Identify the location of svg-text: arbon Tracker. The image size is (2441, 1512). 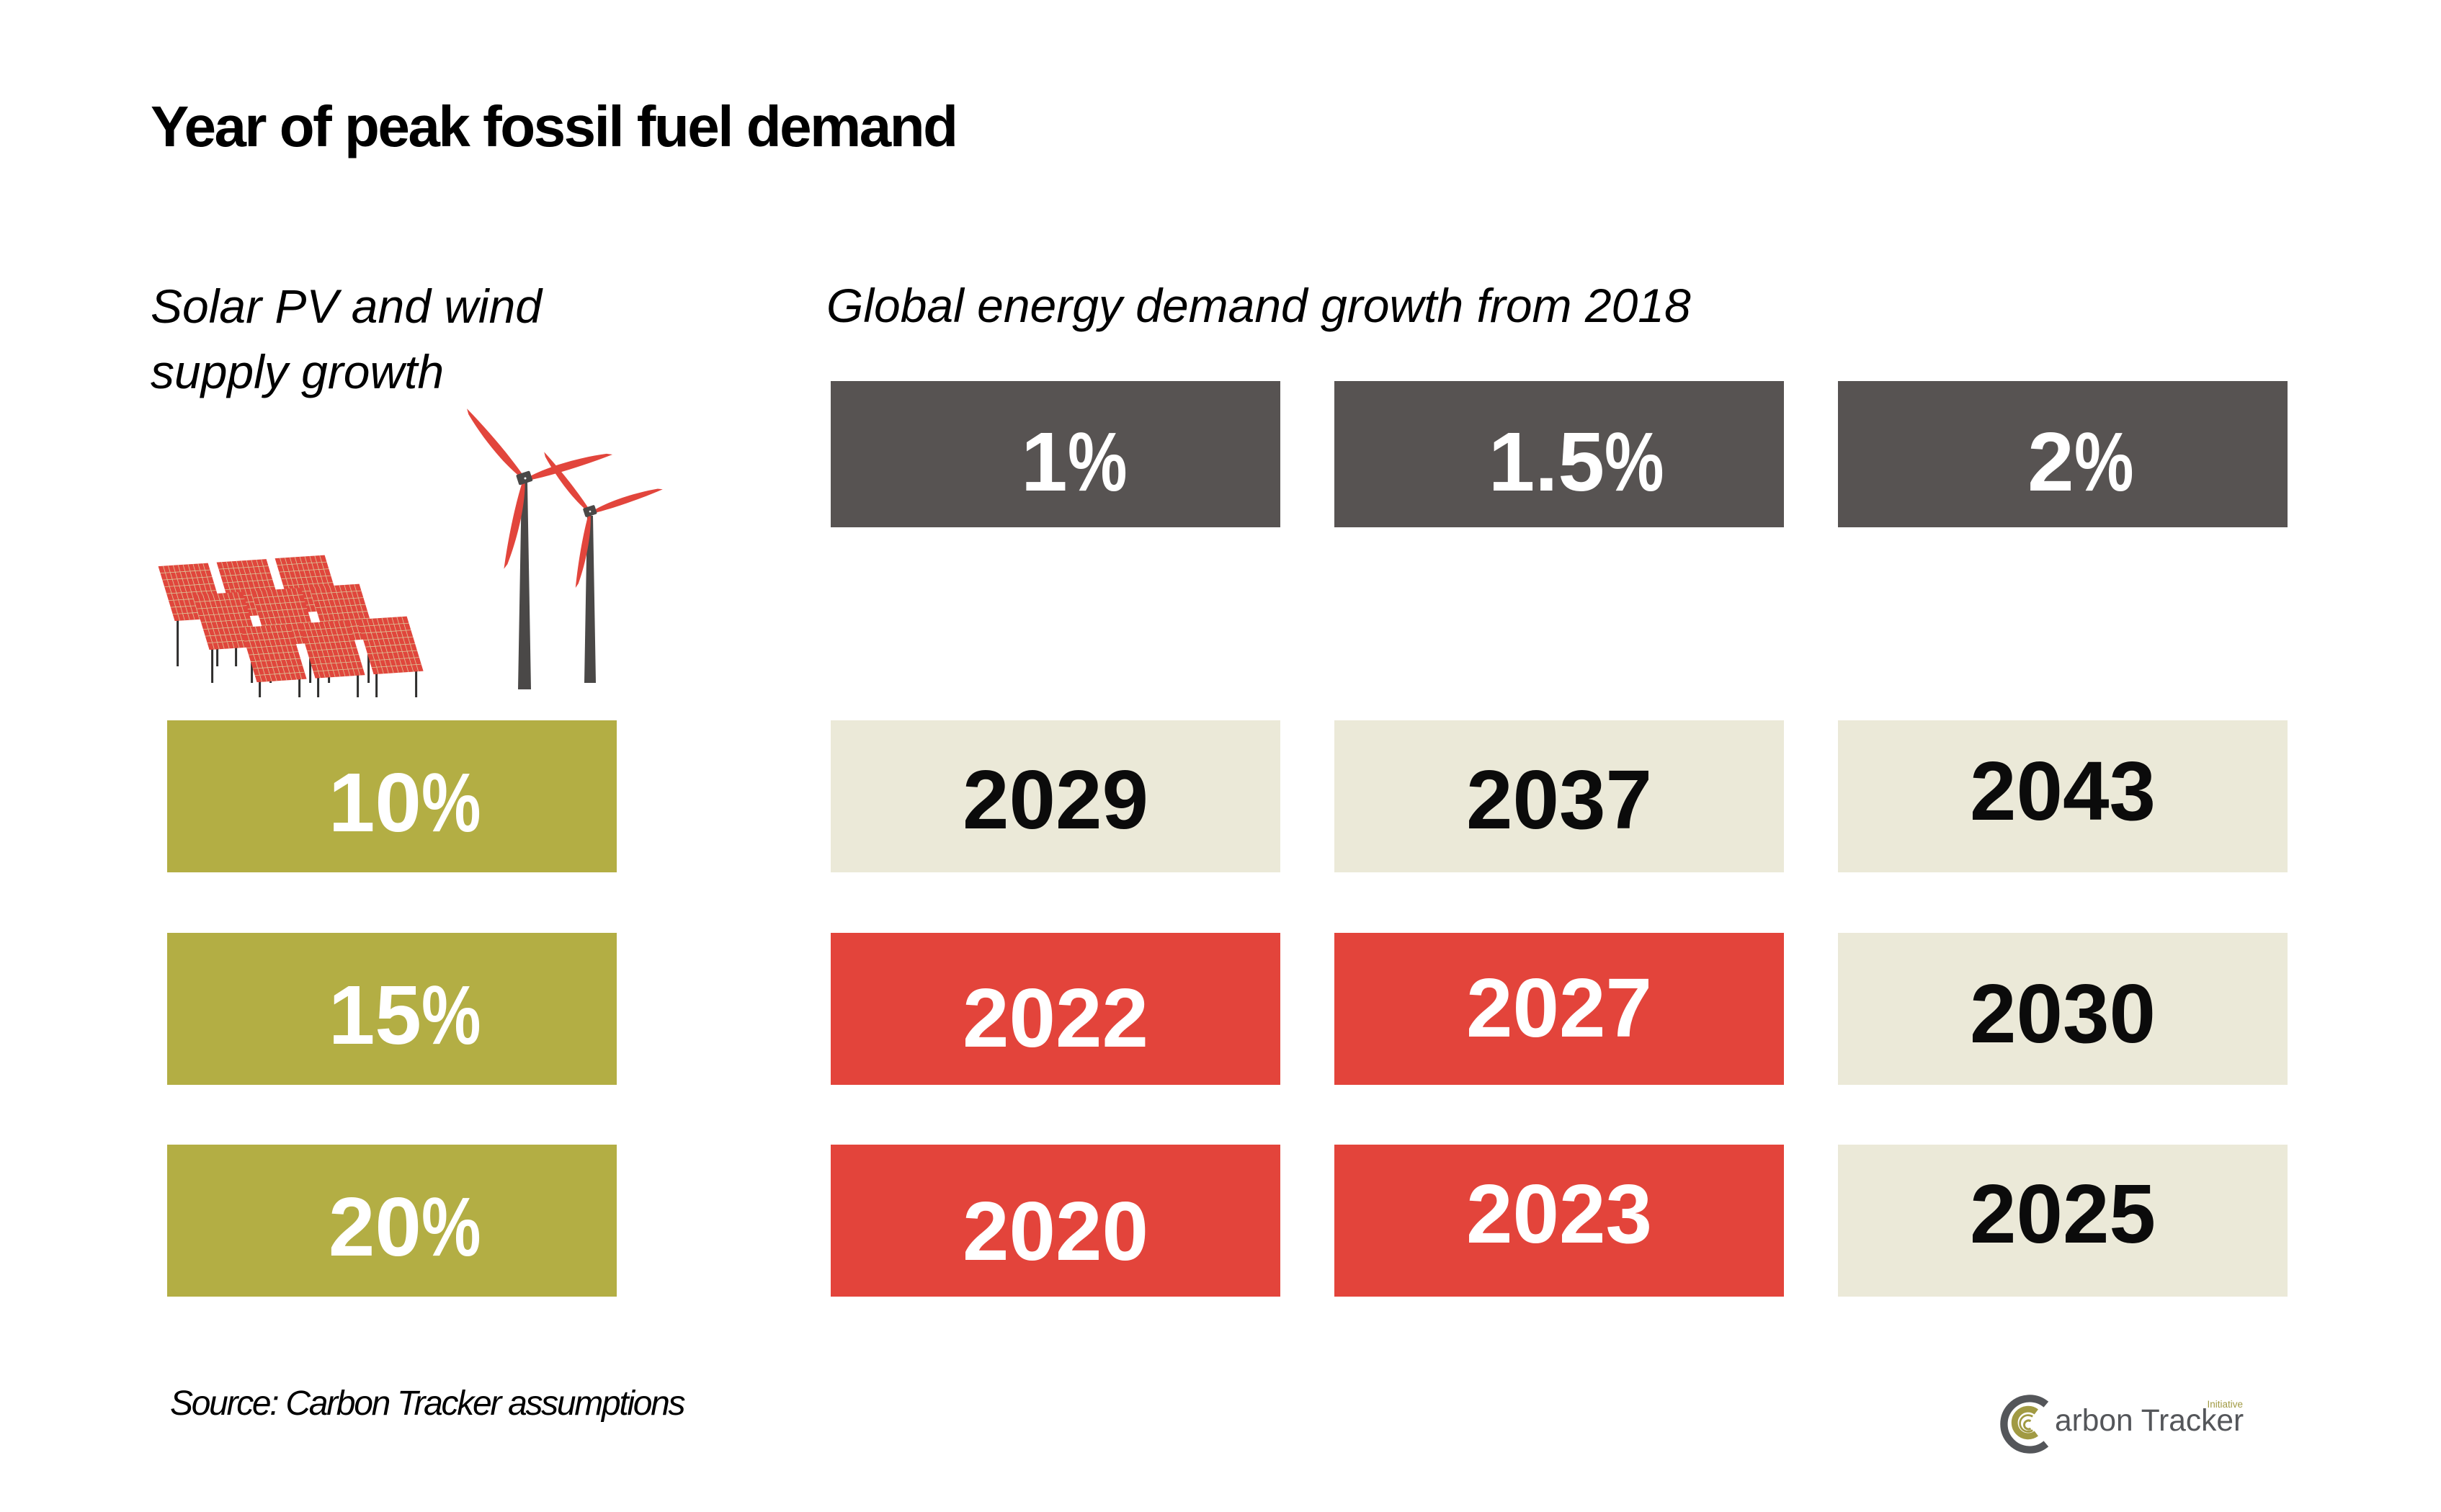
(2149, 1421).